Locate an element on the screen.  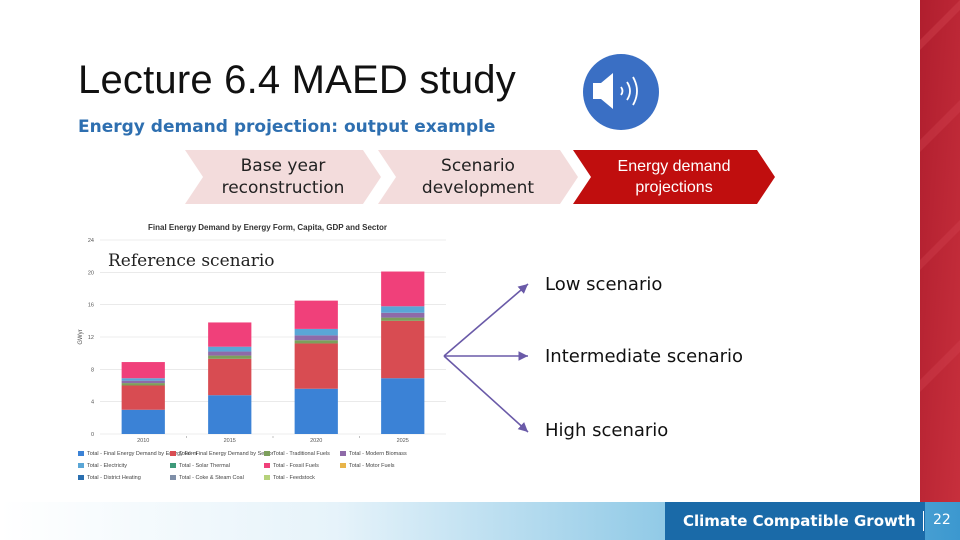
scenario-label-low: Low scenario is located at coordinates (604, 284).